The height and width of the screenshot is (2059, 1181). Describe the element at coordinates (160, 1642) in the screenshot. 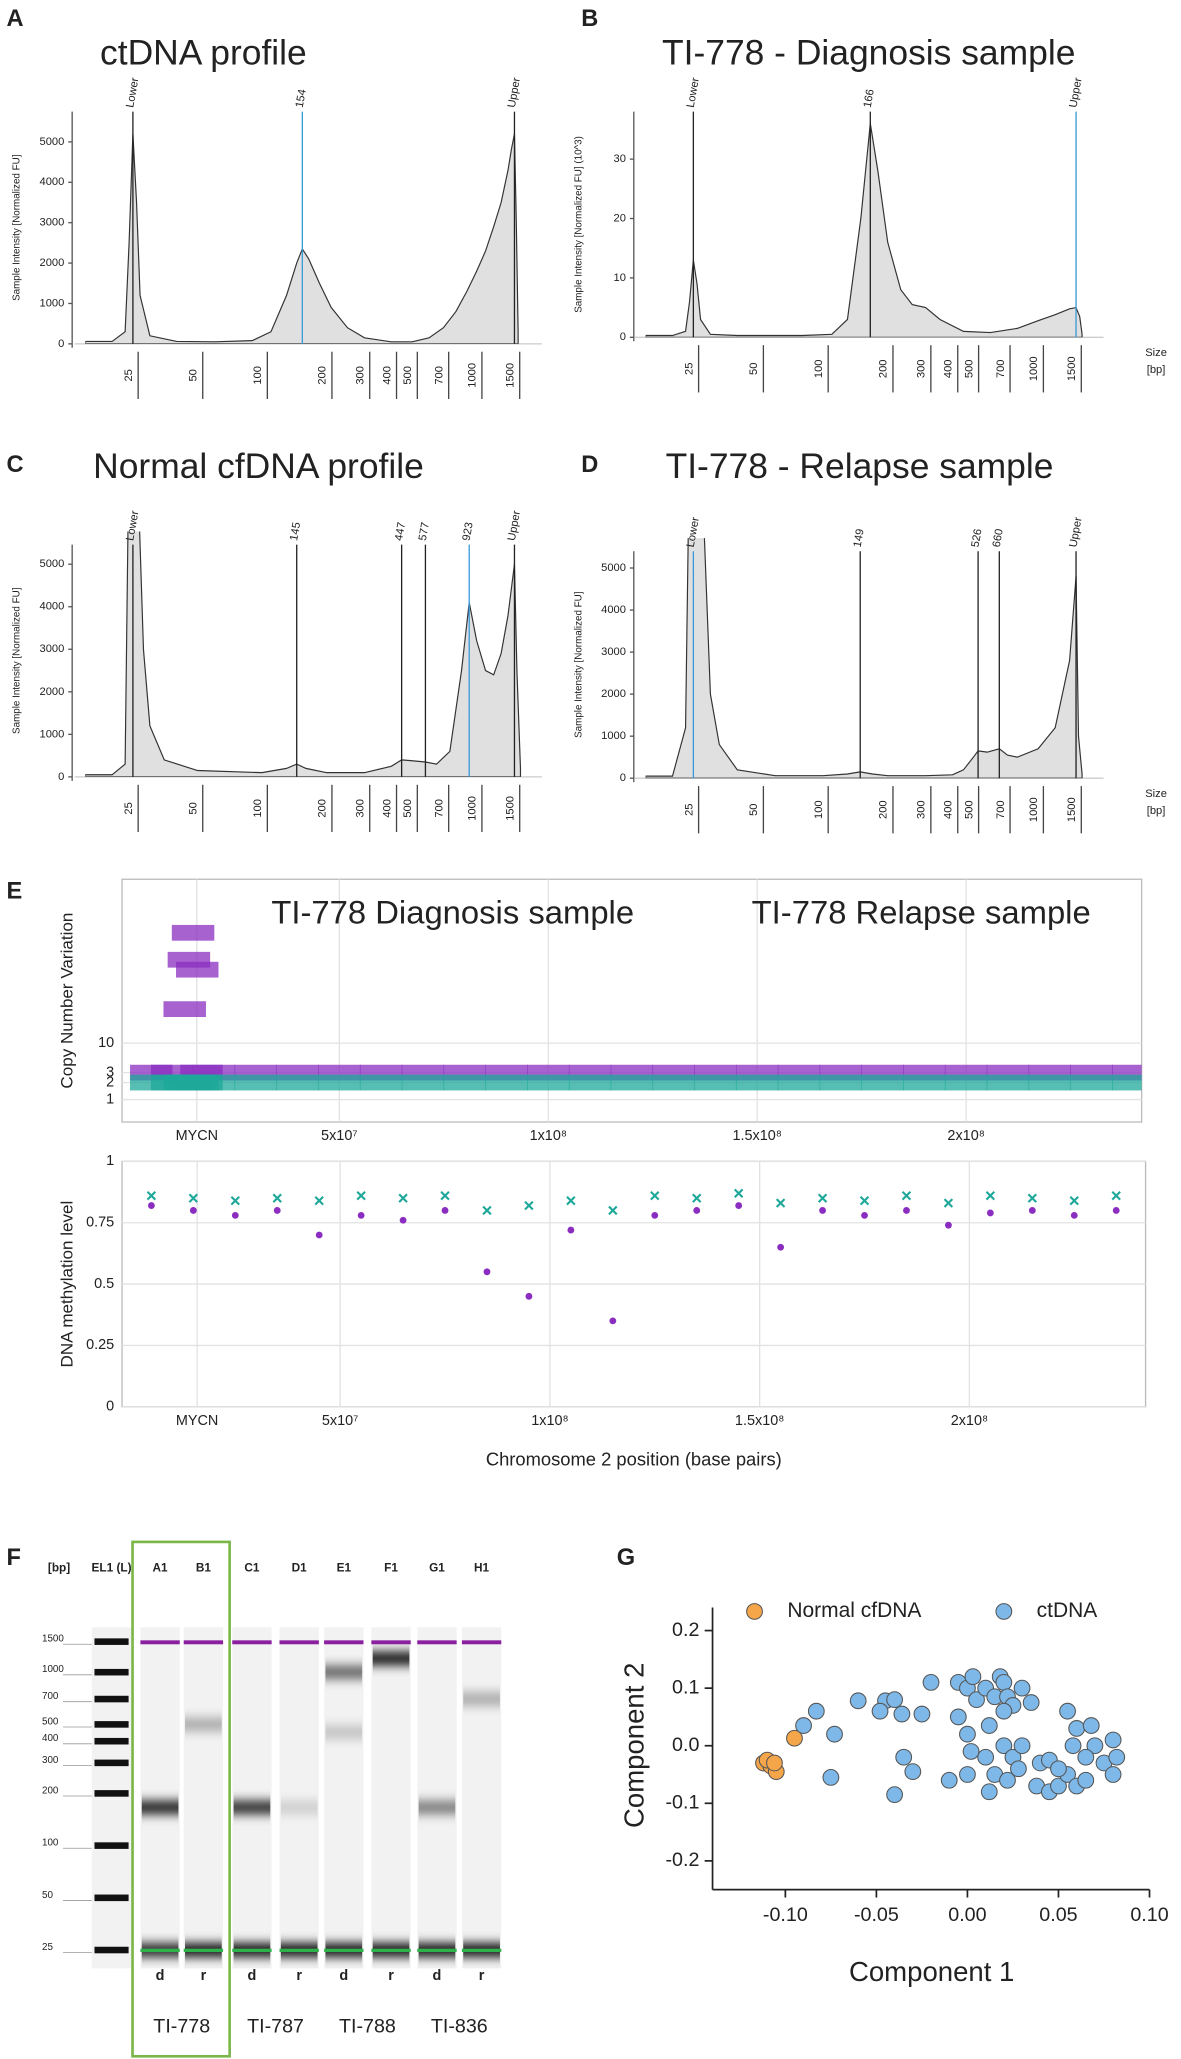

I see `upper-marker` at that location.